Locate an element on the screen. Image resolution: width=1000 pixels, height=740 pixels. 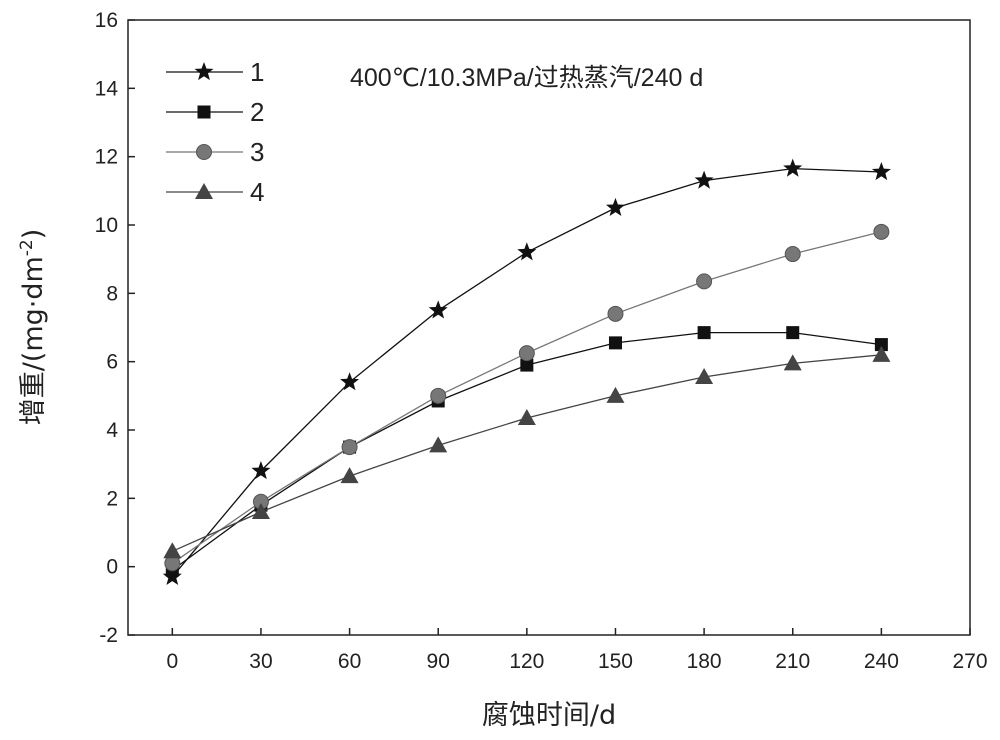
legend: 1 2 3 4 is located at coordinates (215, 132).